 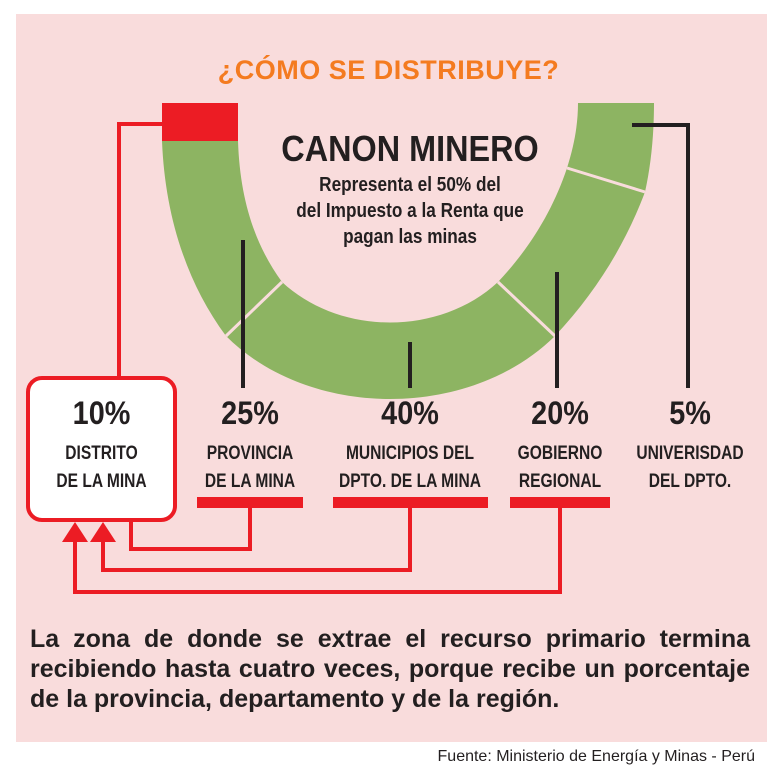 What do you see at coordinates (410, 185) in the screenshot?
I see `description-line: Representa el 50% del` at bounding box center [410, 185].